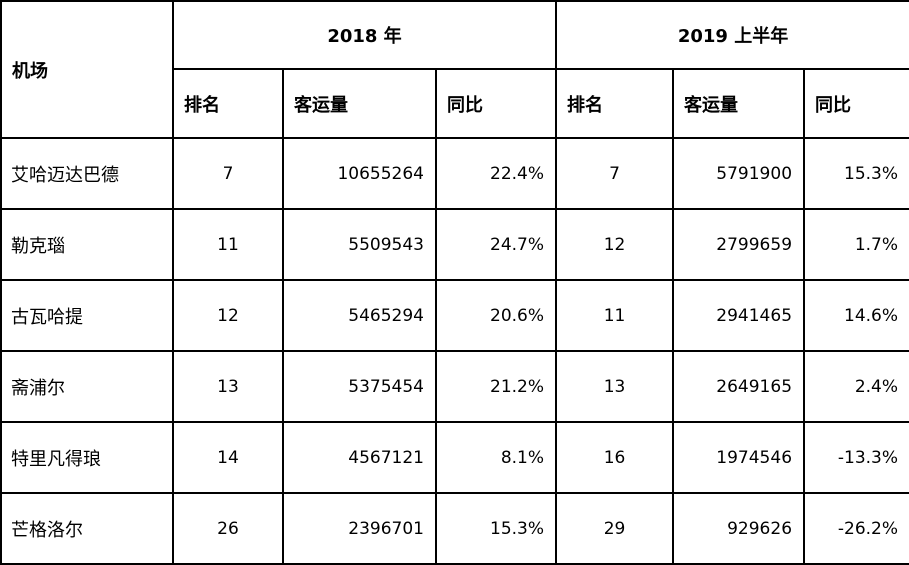 The width and height of the screenshot is (909, 565). I want to click on yoy-2018-cell: 21.2%, so click(496, 386).